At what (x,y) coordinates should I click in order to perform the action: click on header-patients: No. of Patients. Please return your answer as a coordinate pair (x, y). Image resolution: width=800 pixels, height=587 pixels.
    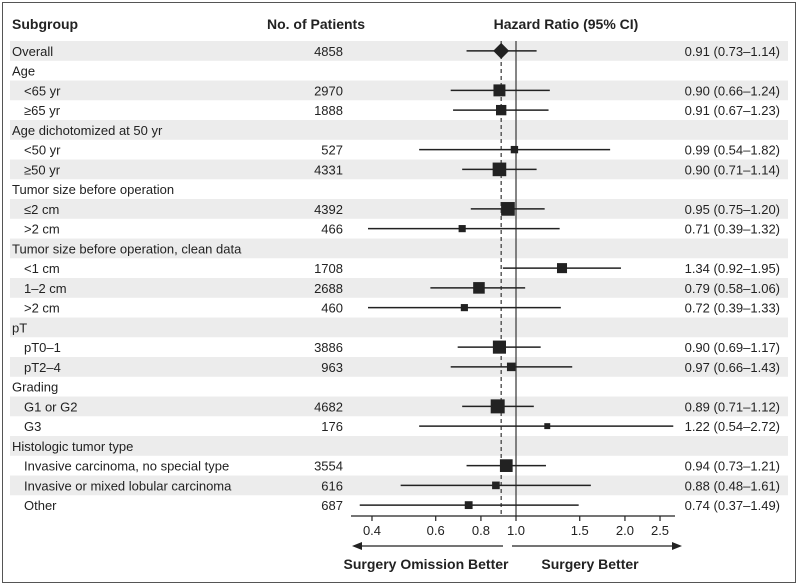
    Looking at the image, I should click on (316, 24).